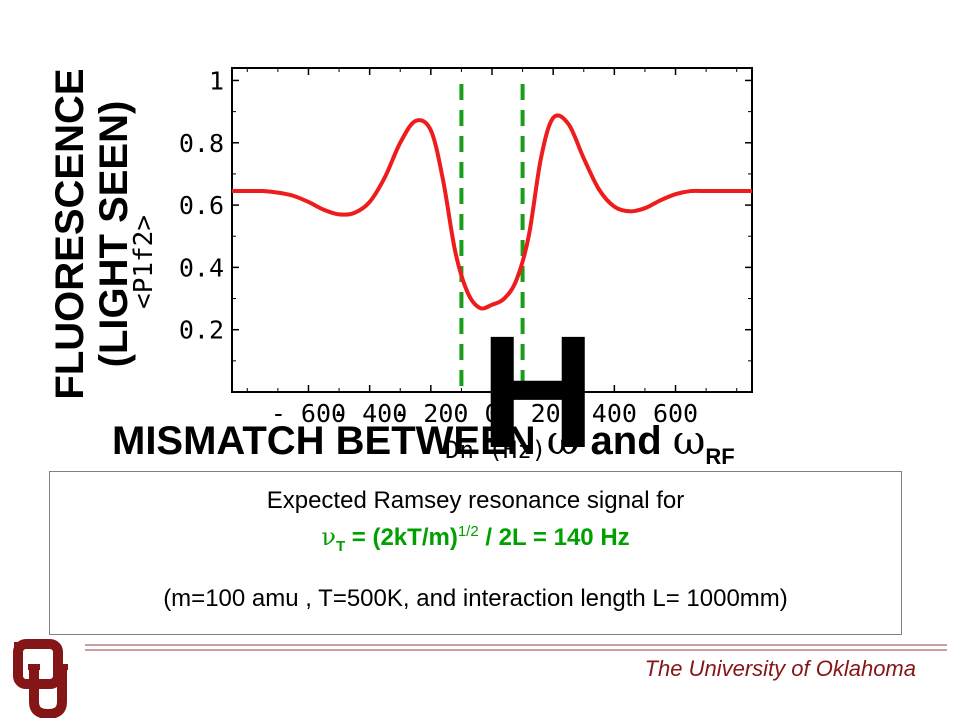 The width and height of the screenshot is (960, 720). Describe the element at coordinates (201, 330) in the screenshot. I see `y-tick-label: 0.2` at that location.